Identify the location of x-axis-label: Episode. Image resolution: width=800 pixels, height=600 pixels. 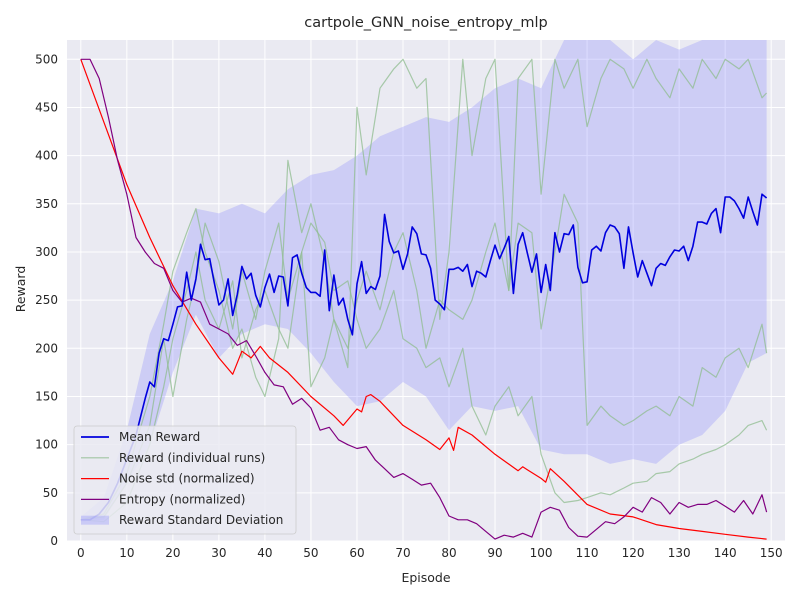
(425, 577).